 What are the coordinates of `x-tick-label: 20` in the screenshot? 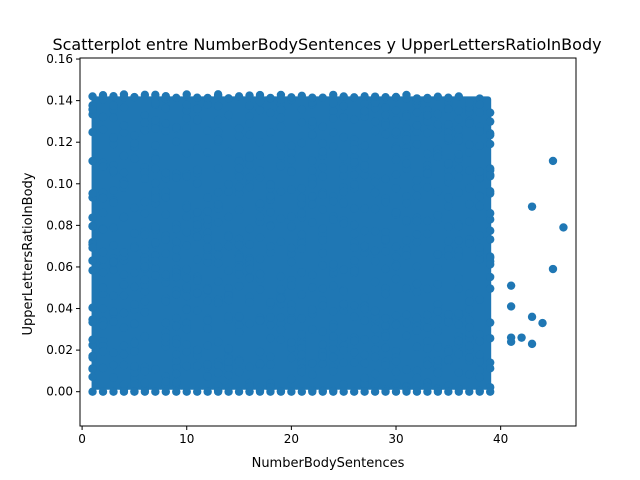 It's located at (291, 439).